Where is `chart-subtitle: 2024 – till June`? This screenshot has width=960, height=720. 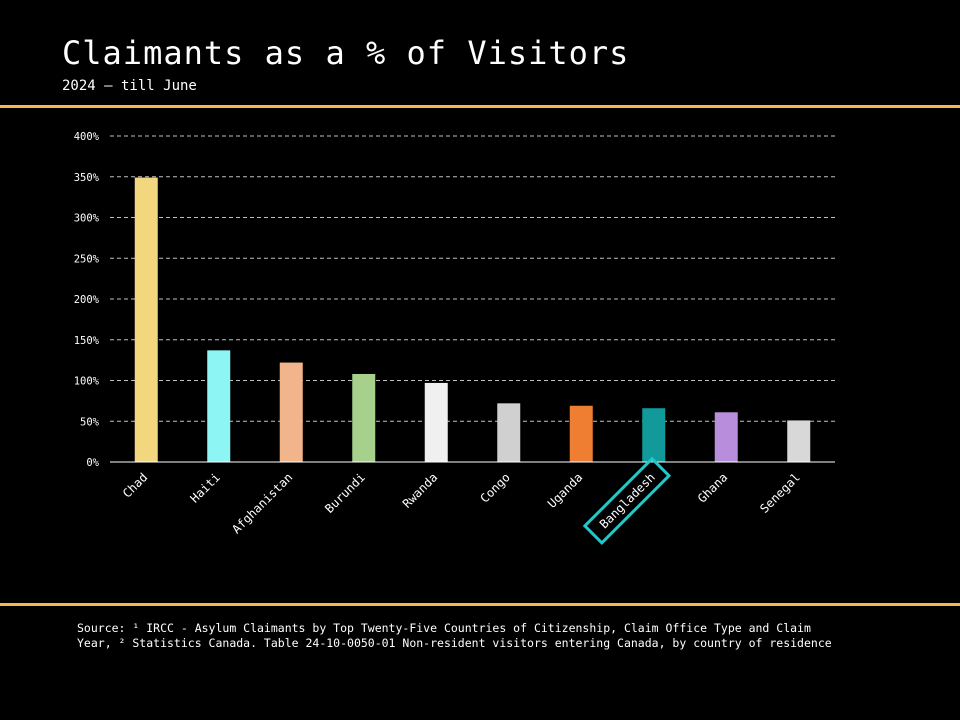 chart-subtitle: 2024 – till June is located at coordinates (129, 86).